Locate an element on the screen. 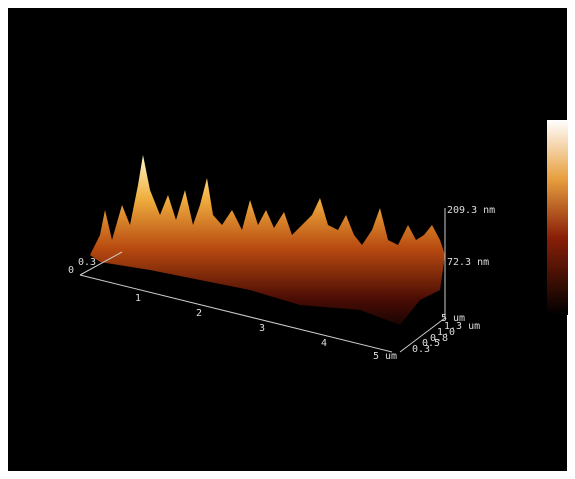 Image resolution: width=575 pixels, height=479 pixels. z-label: 209.3 nm is located at coordinates (471, 210).